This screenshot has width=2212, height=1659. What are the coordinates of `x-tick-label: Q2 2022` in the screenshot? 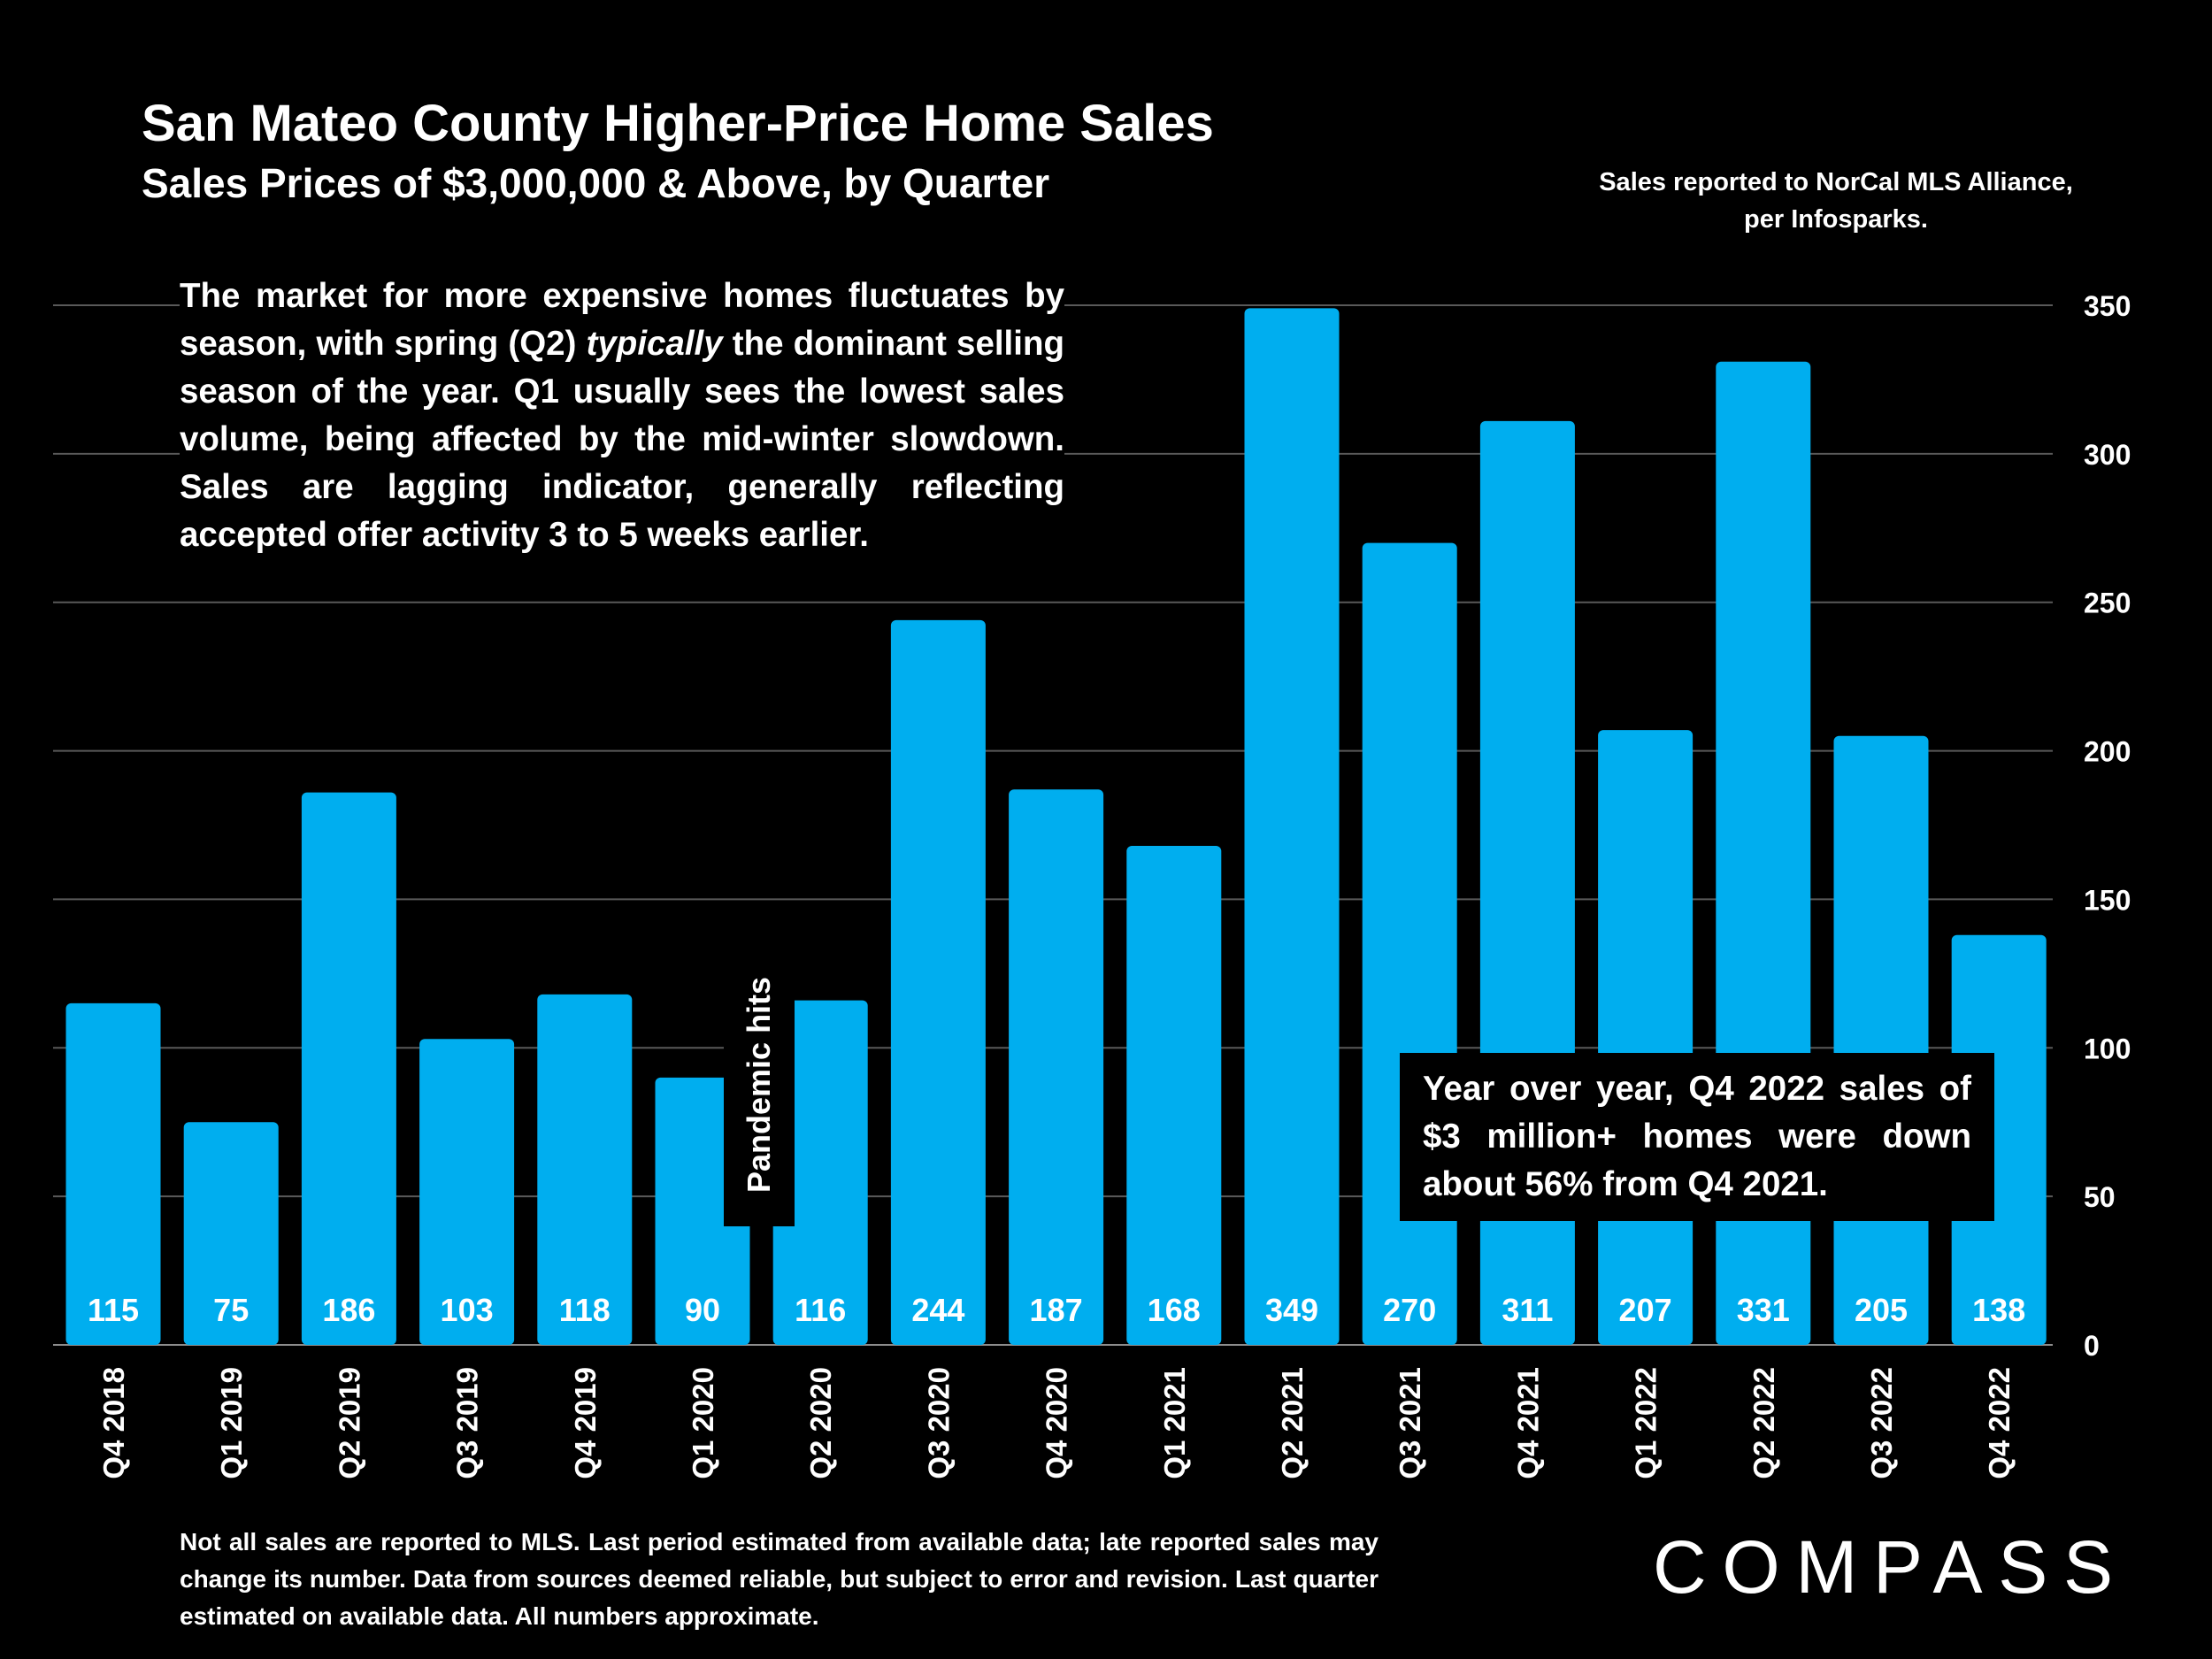 It's located at (1764, 1423).